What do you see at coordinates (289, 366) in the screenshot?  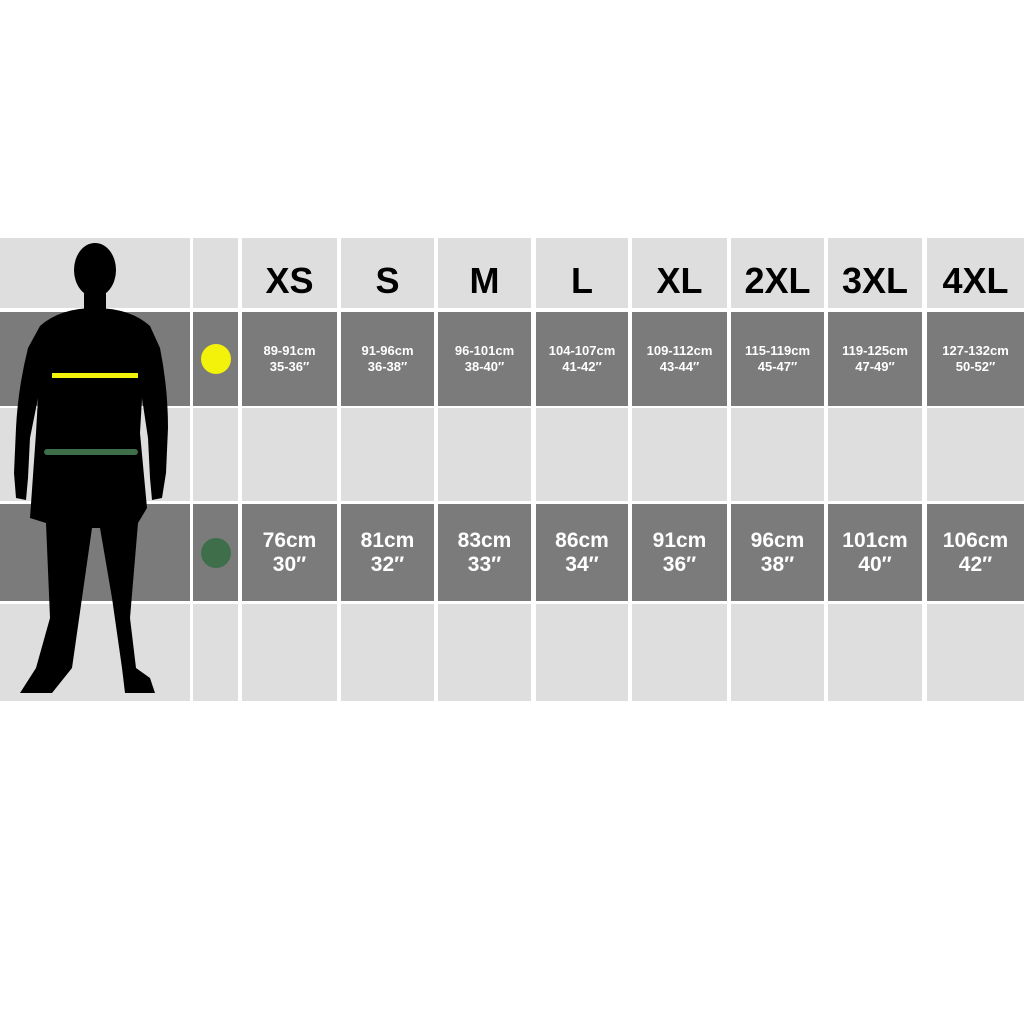 I see `chest-inches: 35-36″` at bounding box center [289, 366].